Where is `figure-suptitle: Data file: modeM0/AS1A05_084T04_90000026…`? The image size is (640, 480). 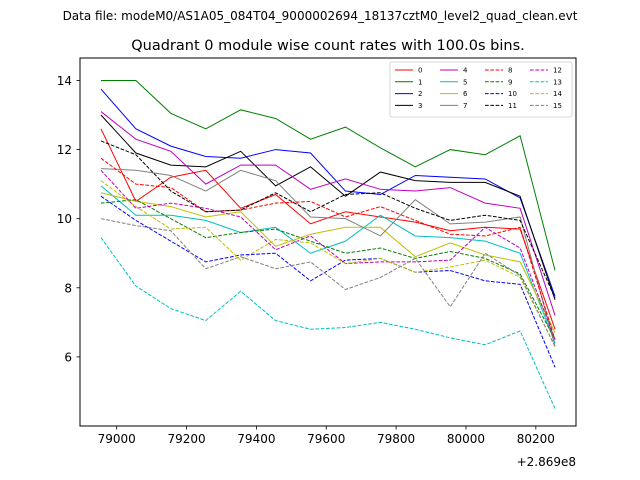 figure-suptitle: Data file: modeM0/AS1A05_084T04_90000026… is located at coordinates (320, 16).